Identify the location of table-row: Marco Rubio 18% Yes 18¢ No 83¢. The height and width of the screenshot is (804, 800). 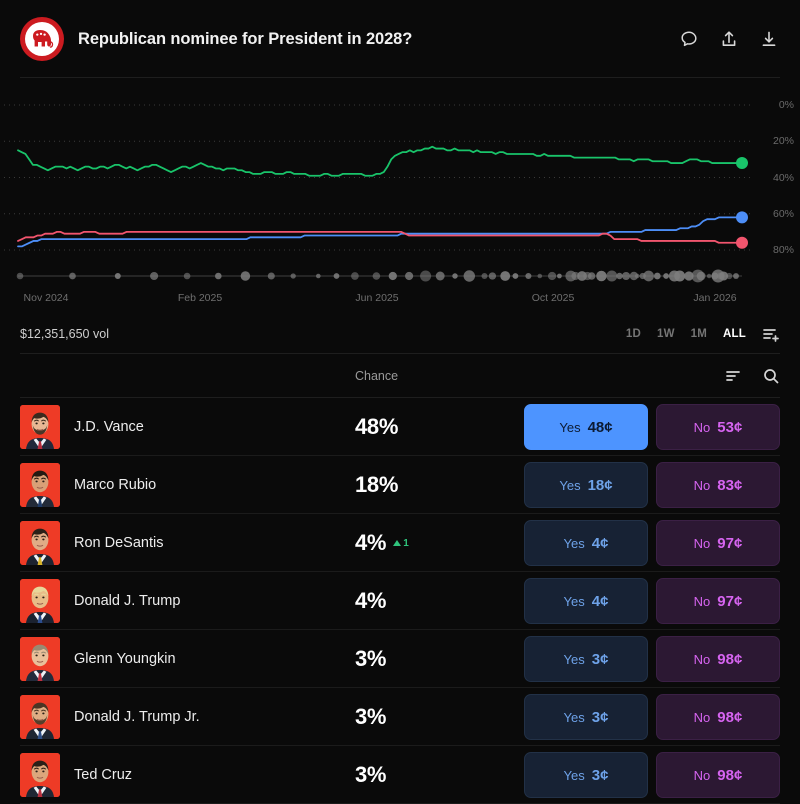
(400, 485).